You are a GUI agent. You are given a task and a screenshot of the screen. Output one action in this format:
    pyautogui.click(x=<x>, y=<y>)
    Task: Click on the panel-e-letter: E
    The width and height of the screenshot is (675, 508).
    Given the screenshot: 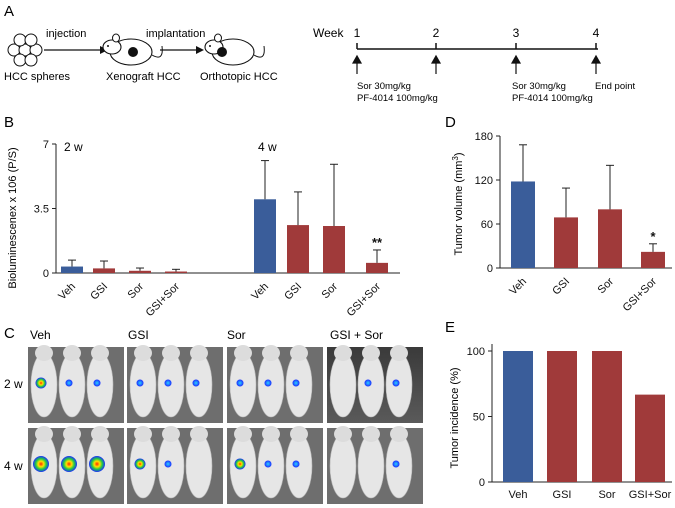 What is the action you would take?
    pyautogui.click(x=450, y=327)
    